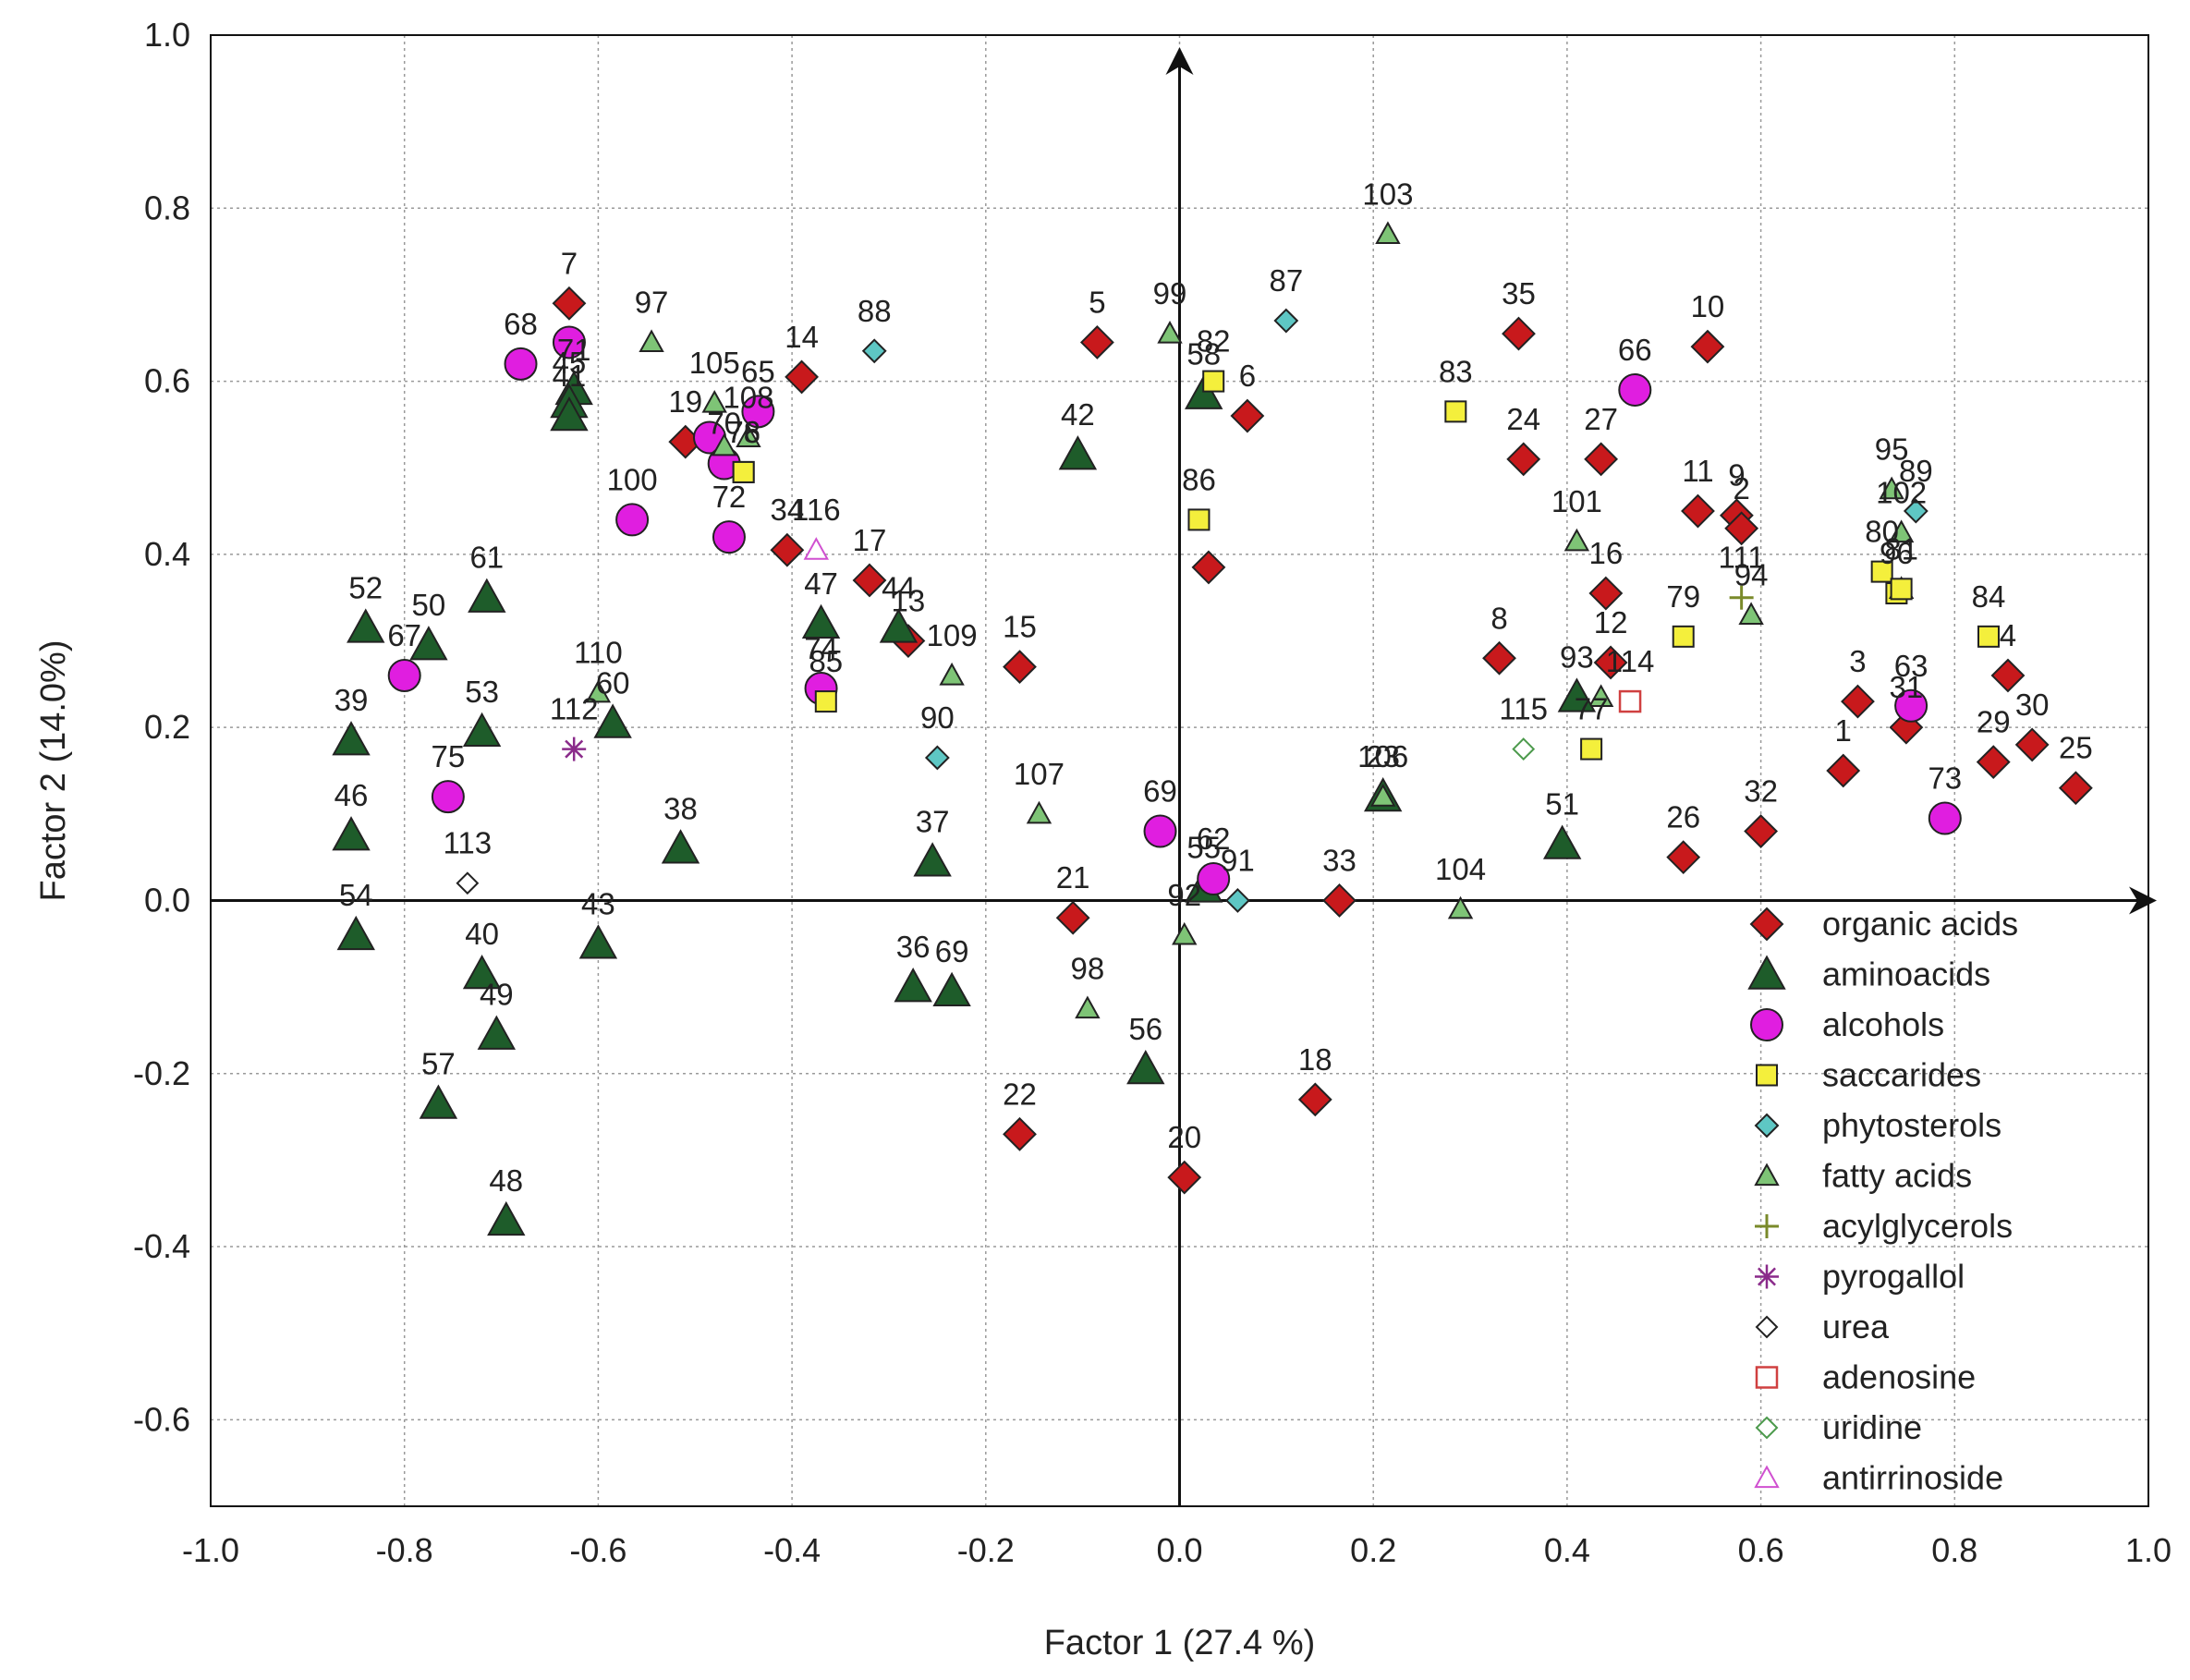 The height and width of the screenshot is (1680, 2190). Describe the element at coordinates (1180, 1643) in the screenshot. I see `x-axis-title: Factor 1 (27.4 %)` at that location.